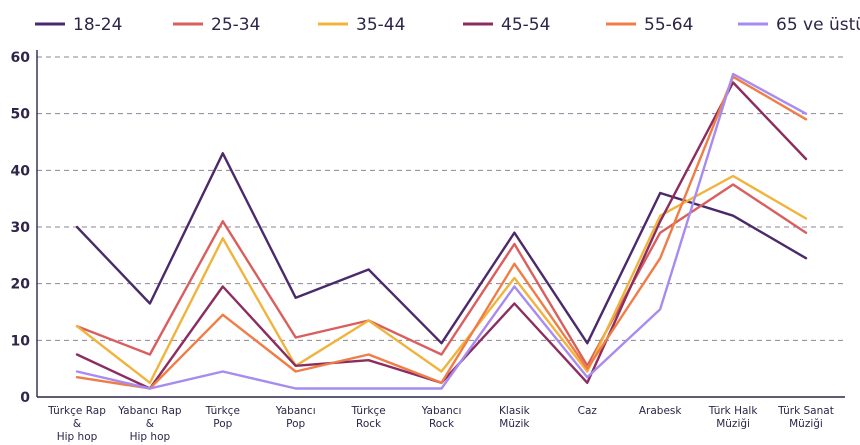  Describe the element at coordinates (149, 424) in the screenshot. I see `x-tick-label: Yabancı Rap & Hip hop` at that location.